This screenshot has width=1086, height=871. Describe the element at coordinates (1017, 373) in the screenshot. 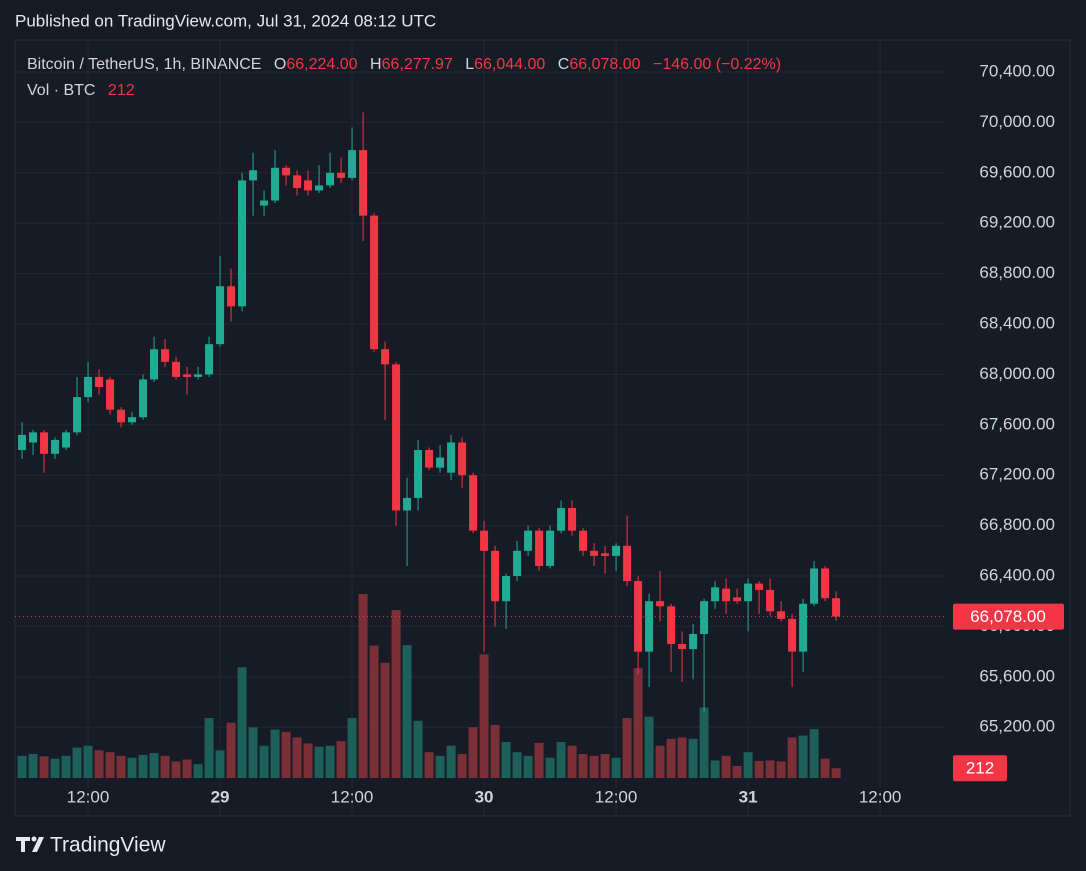

I see `y-tick-label: 68,000.00` at that location.